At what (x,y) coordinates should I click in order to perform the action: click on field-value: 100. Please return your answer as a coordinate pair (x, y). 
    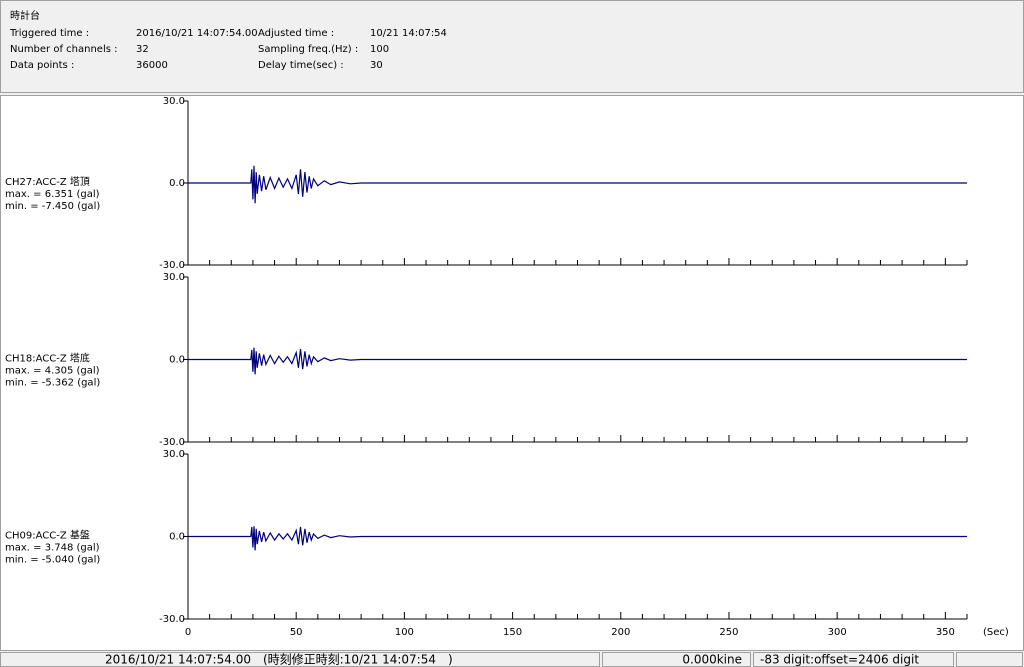
    Looking at the image, I should click on (379, 49).